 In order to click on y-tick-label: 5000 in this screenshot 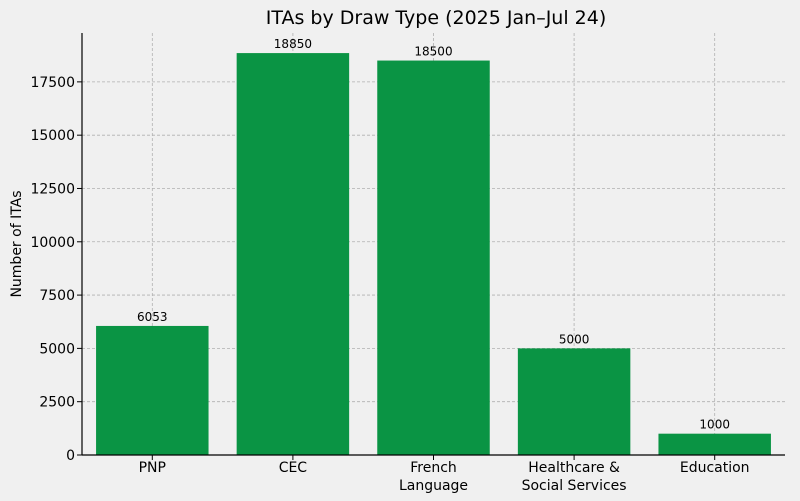, I will do `click(57, 349)`.